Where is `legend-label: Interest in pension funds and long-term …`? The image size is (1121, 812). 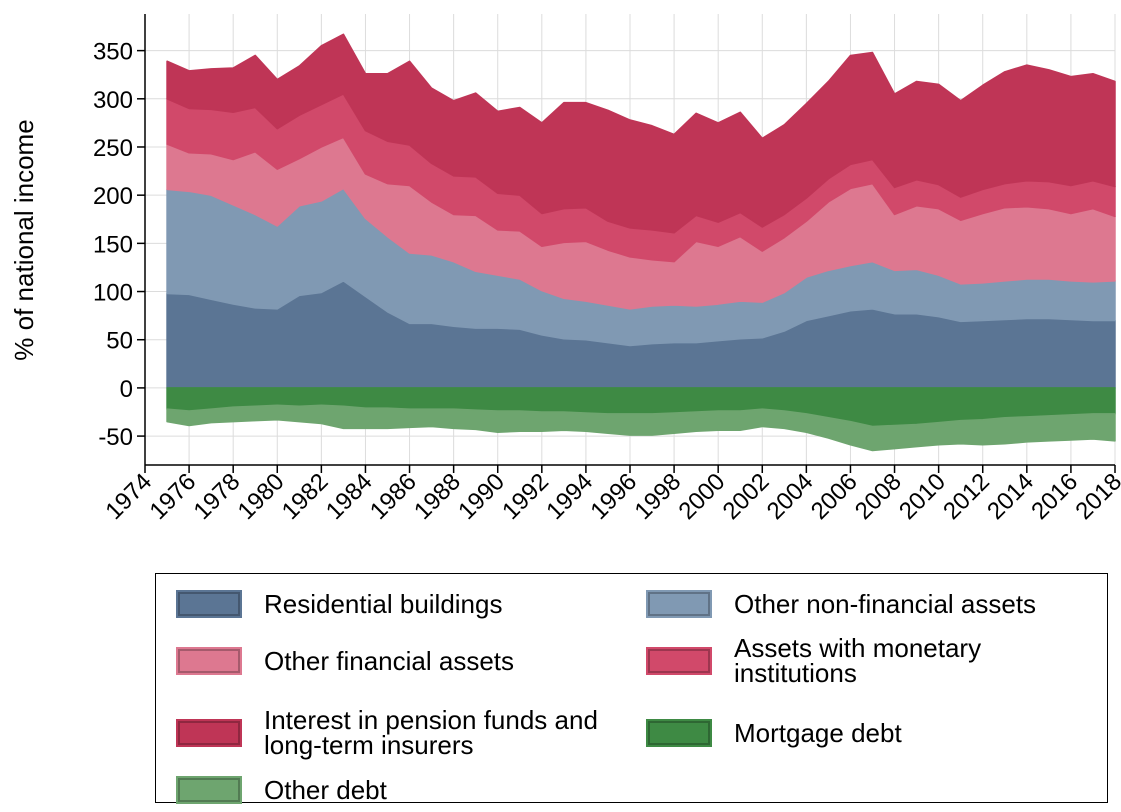
legend-label: Interest in pension funds and long-term … is located at coordinates (431, 732).